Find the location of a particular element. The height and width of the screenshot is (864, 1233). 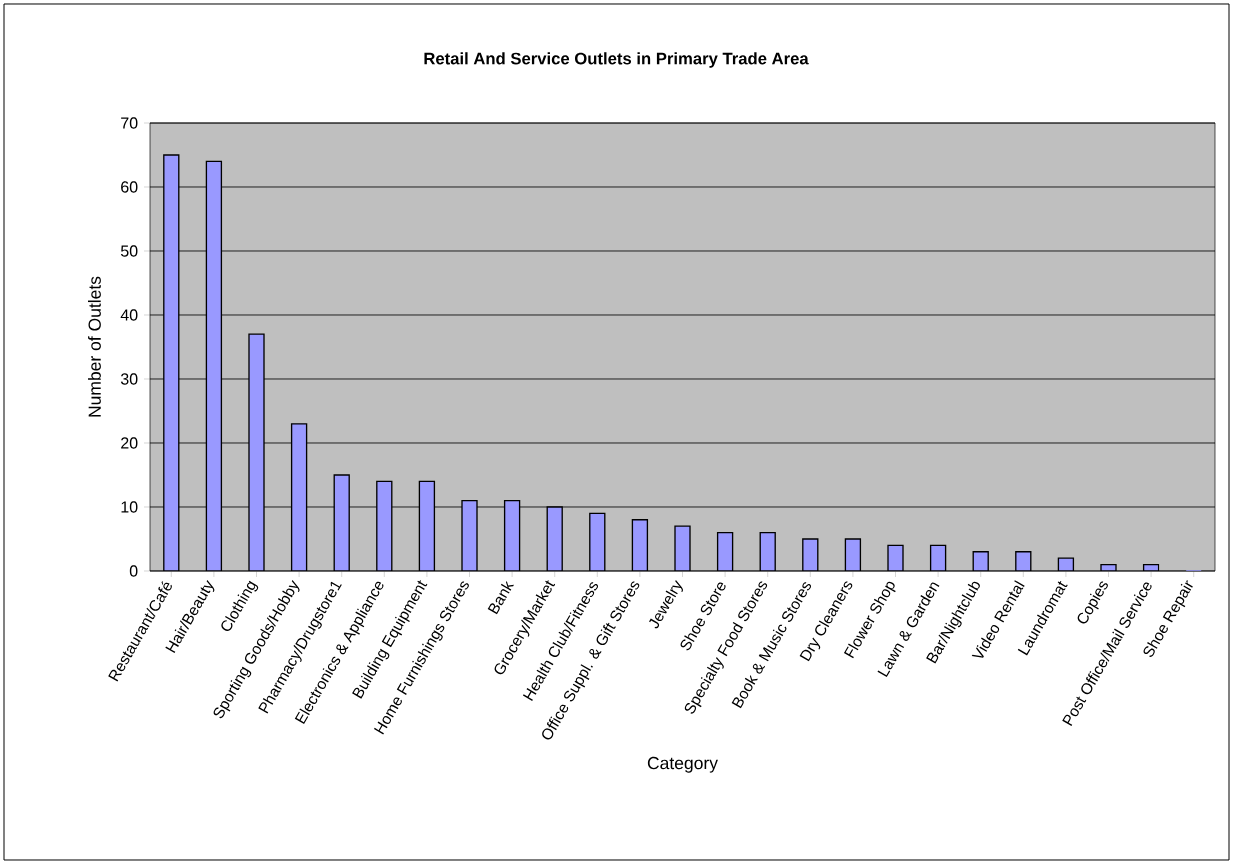

y-axis-title: Number of Outlets is located at coordinates (94, 346).